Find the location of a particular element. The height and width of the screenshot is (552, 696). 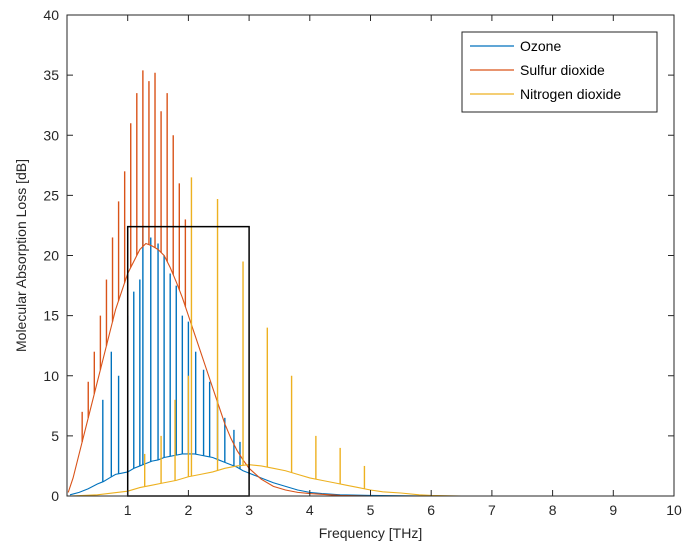

x-tick-label: 2 is located at coordinates (189, 510).